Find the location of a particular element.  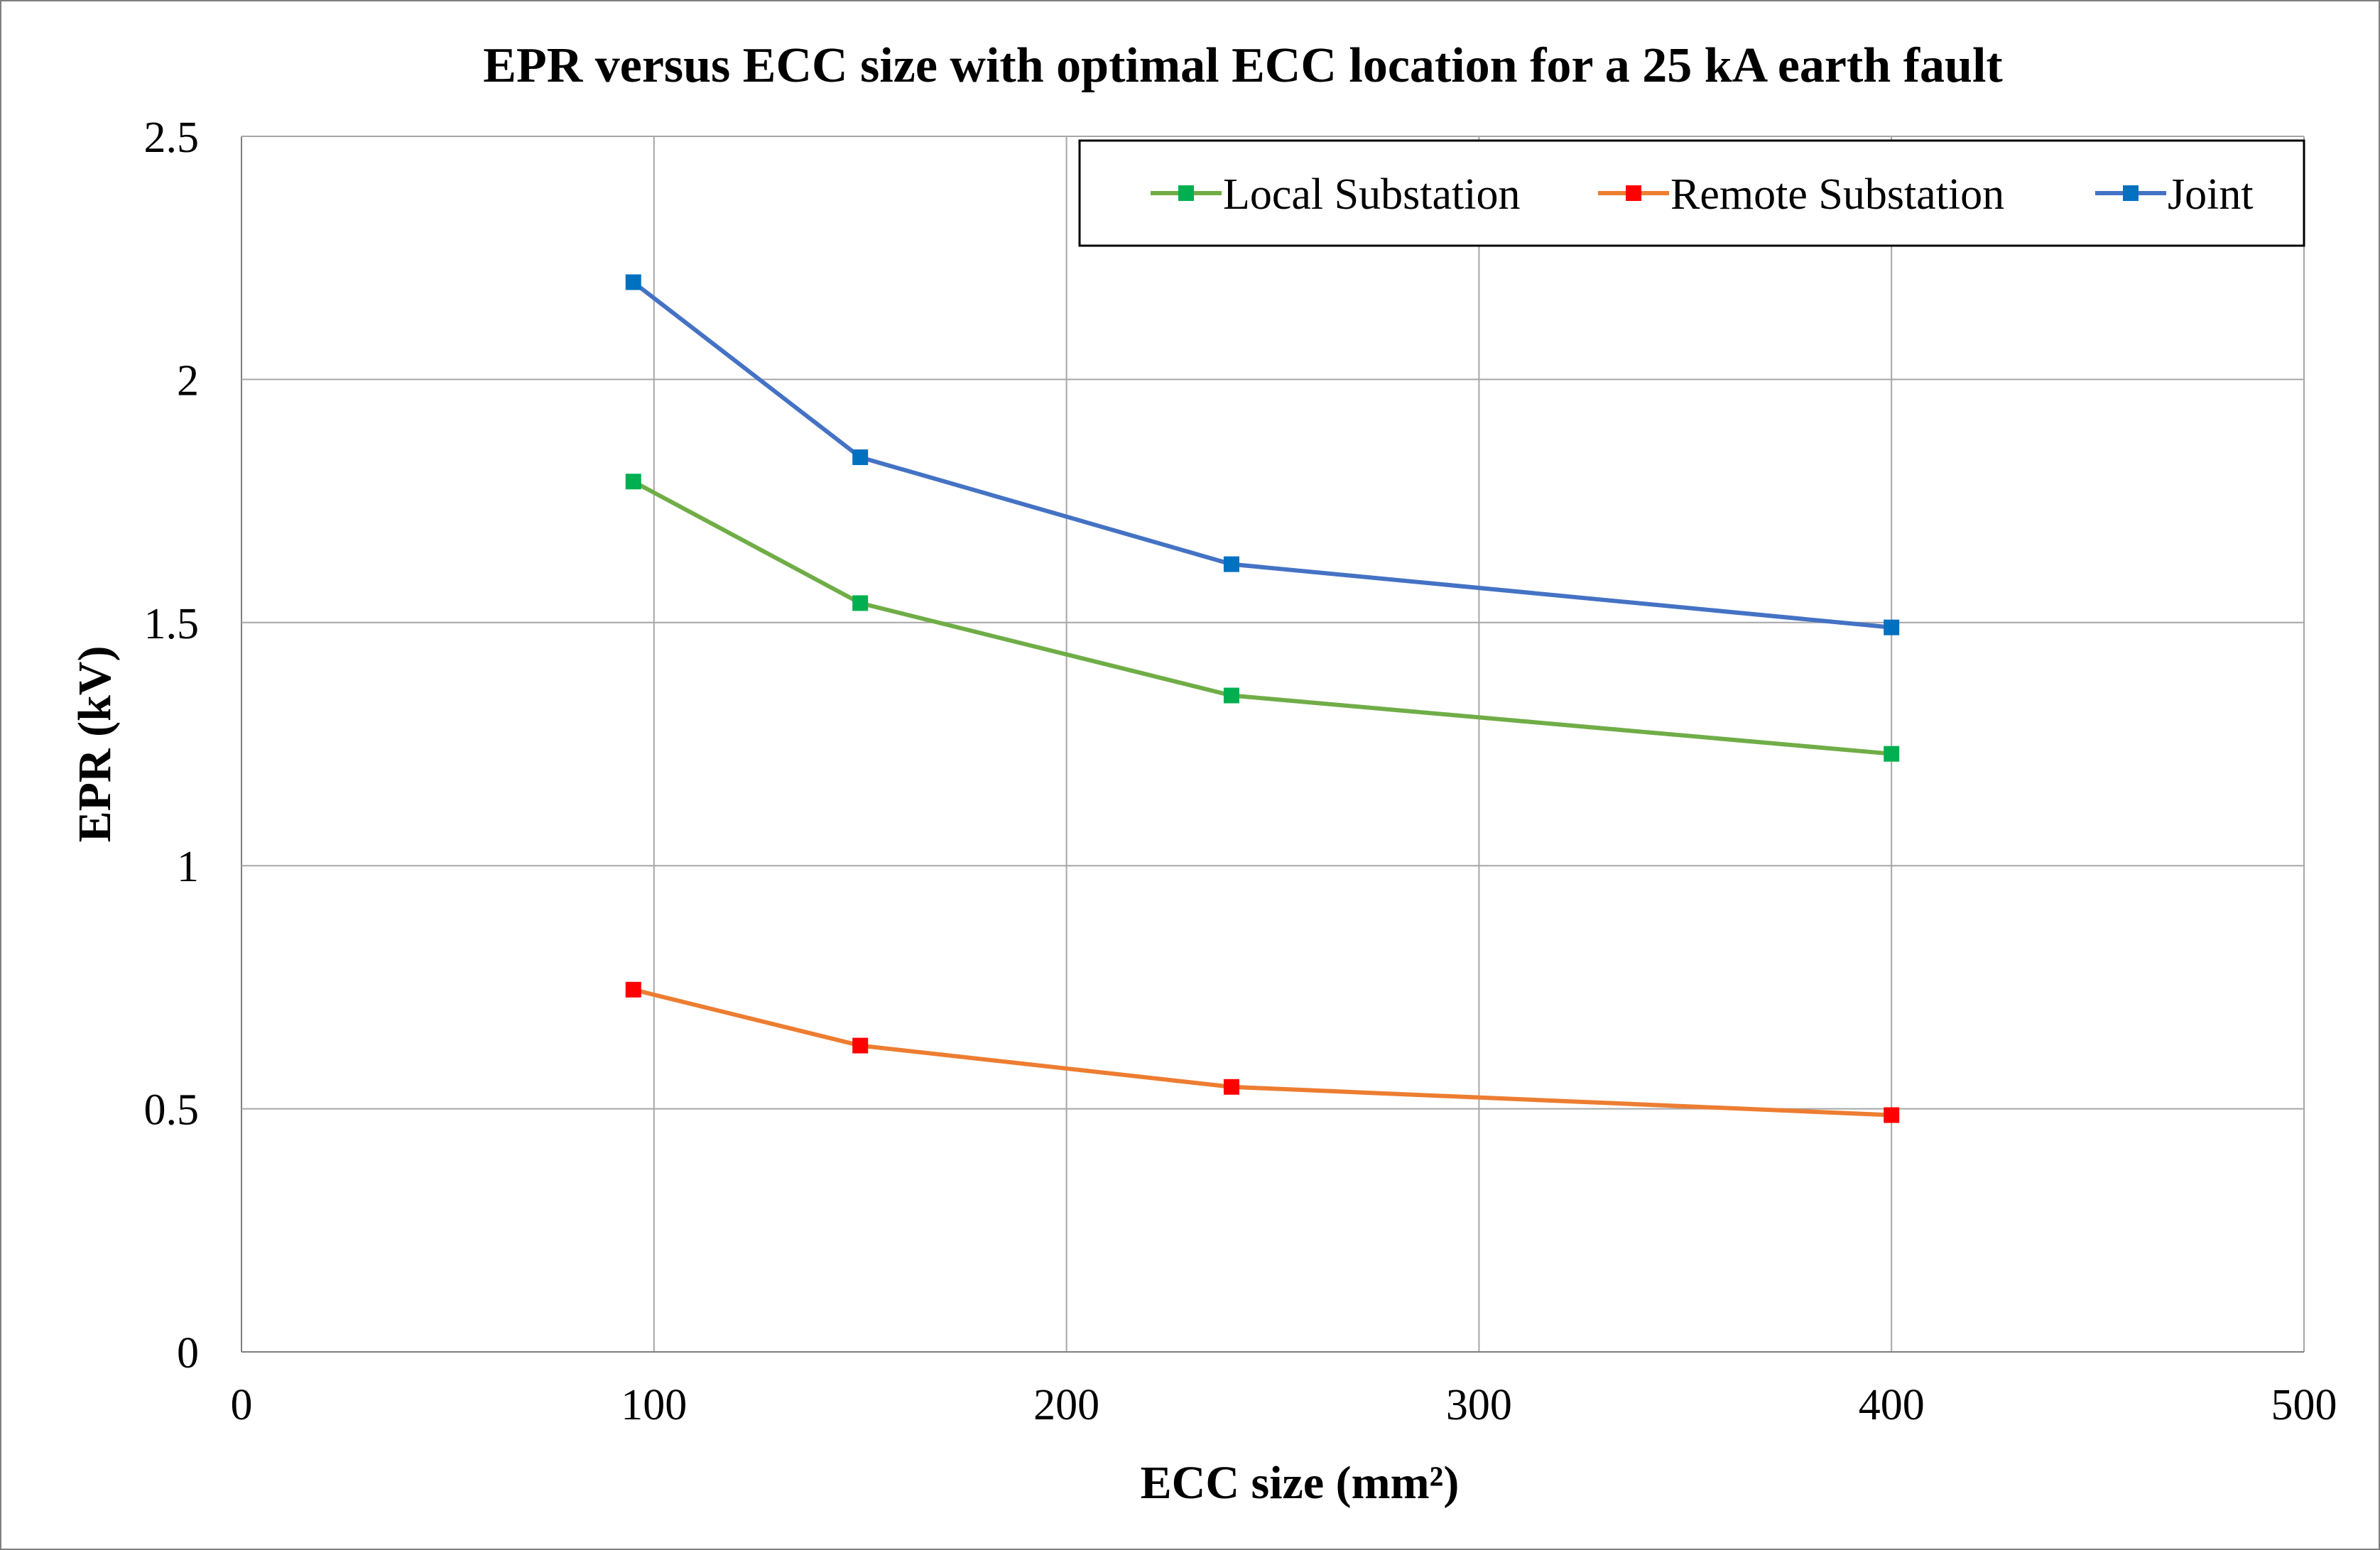

y-tick-label: 0 is located at coordinates (188, 1353).